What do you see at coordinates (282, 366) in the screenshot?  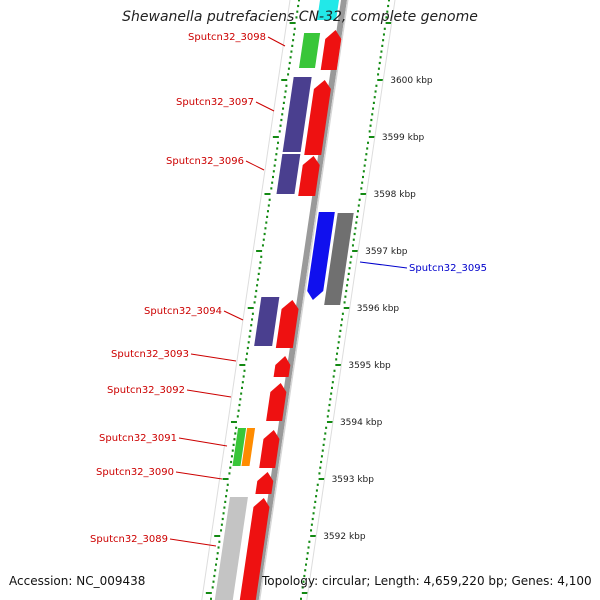 I see `gene-block-3093-red` at bounding box center [282, 366].